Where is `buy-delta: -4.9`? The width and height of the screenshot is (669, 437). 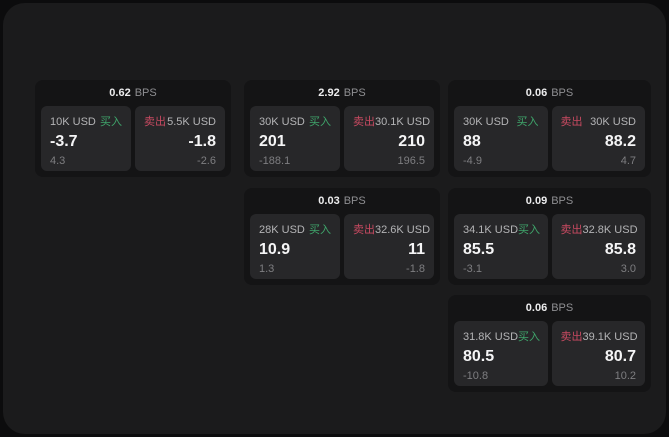
buy-delta: -4.9 is located at coordinates (472, 161).